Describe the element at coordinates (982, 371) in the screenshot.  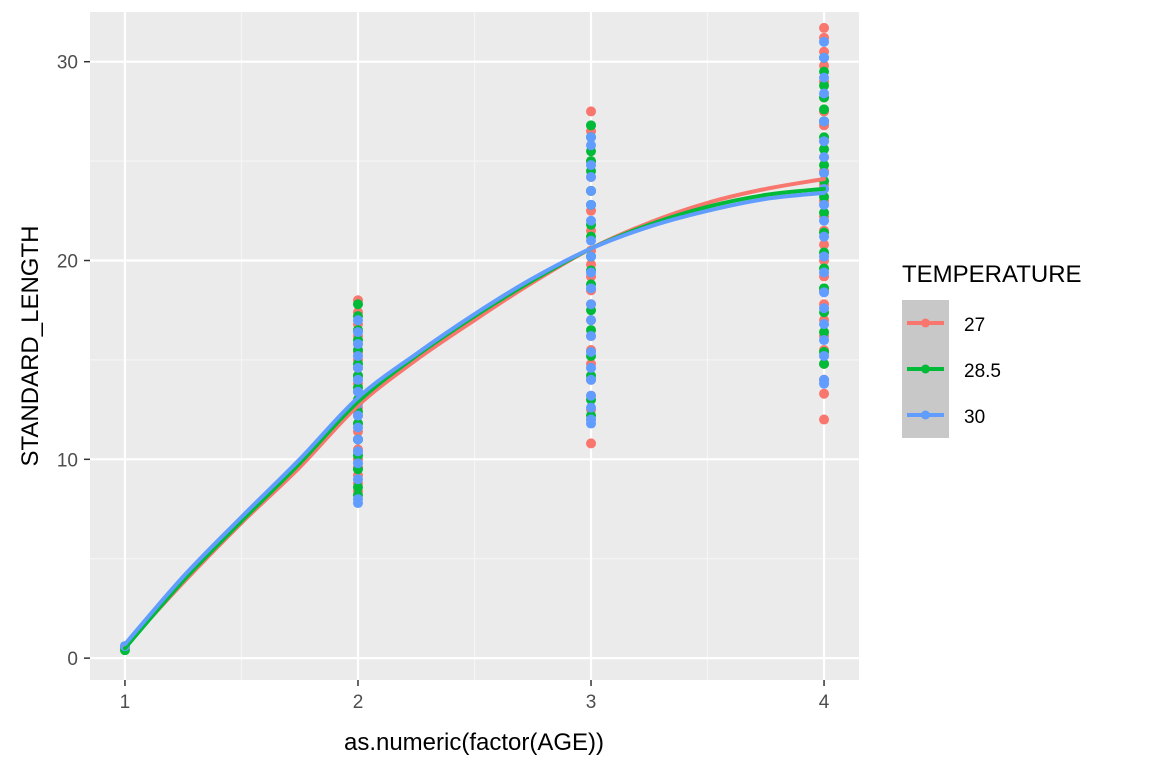
I see `legend-label: 28.5` at that location.